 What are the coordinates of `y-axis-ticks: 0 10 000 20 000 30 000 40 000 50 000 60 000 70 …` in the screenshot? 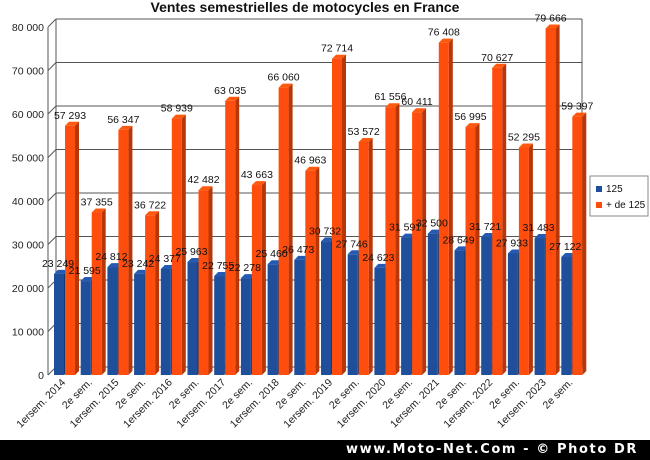 It's located at (28, 202).